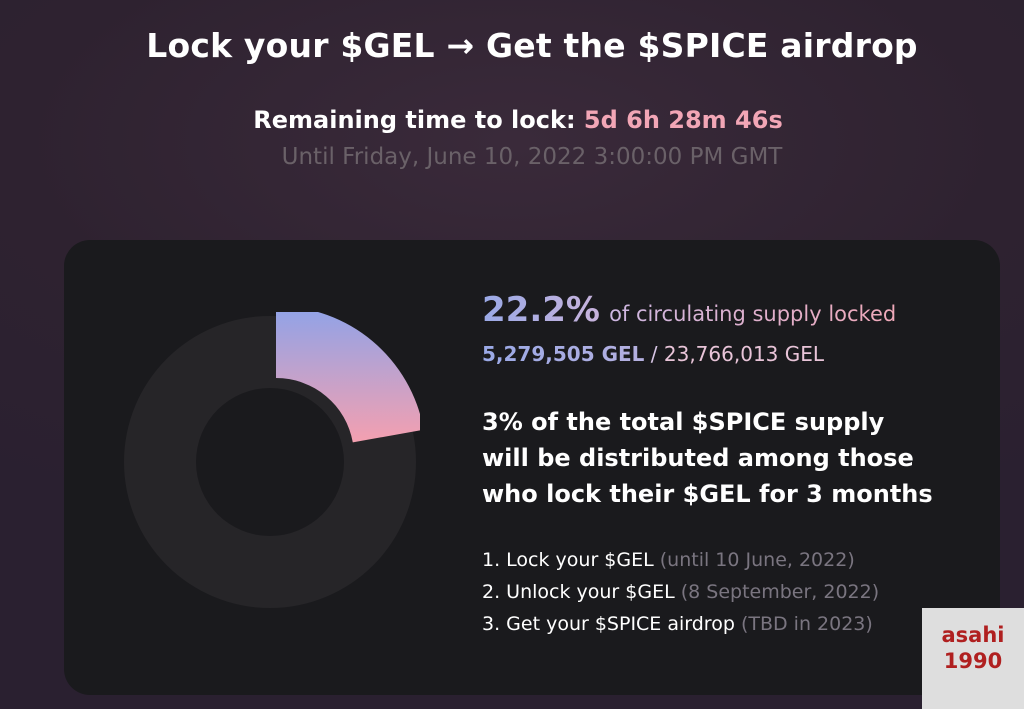 This screenshot has height=709, width=1024. I want to click on page-title: Lock your $GEL → Get the $SPICE airdrop, so click(532, 45).